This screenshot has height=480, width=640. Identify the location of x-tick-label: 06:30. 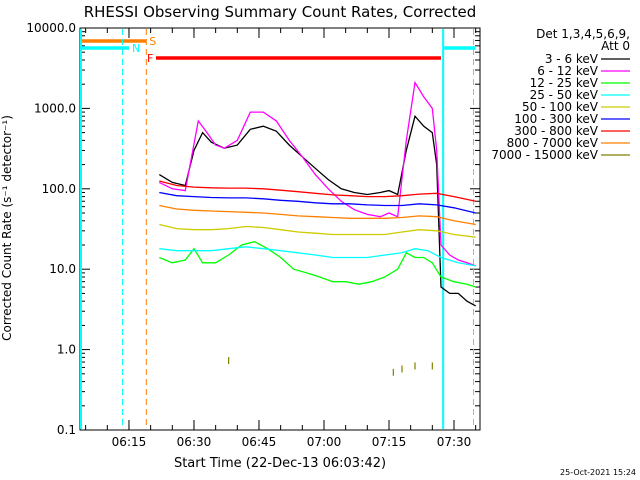
(194, 442).